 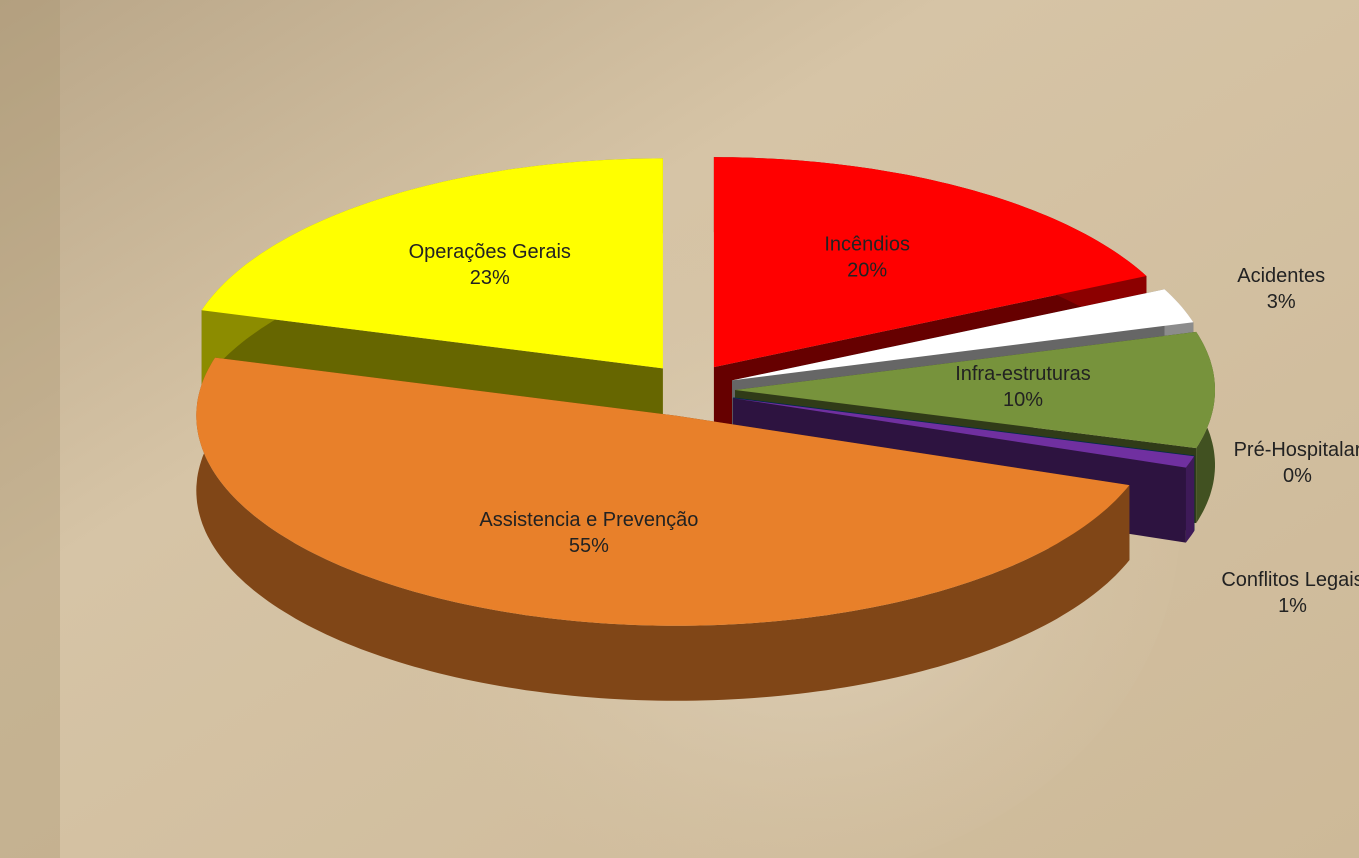 What do you see at coordinates (1290, 580) in the screenshot?
I see `category-label: Conflitos Legais` at bounding box center [1290, 580].